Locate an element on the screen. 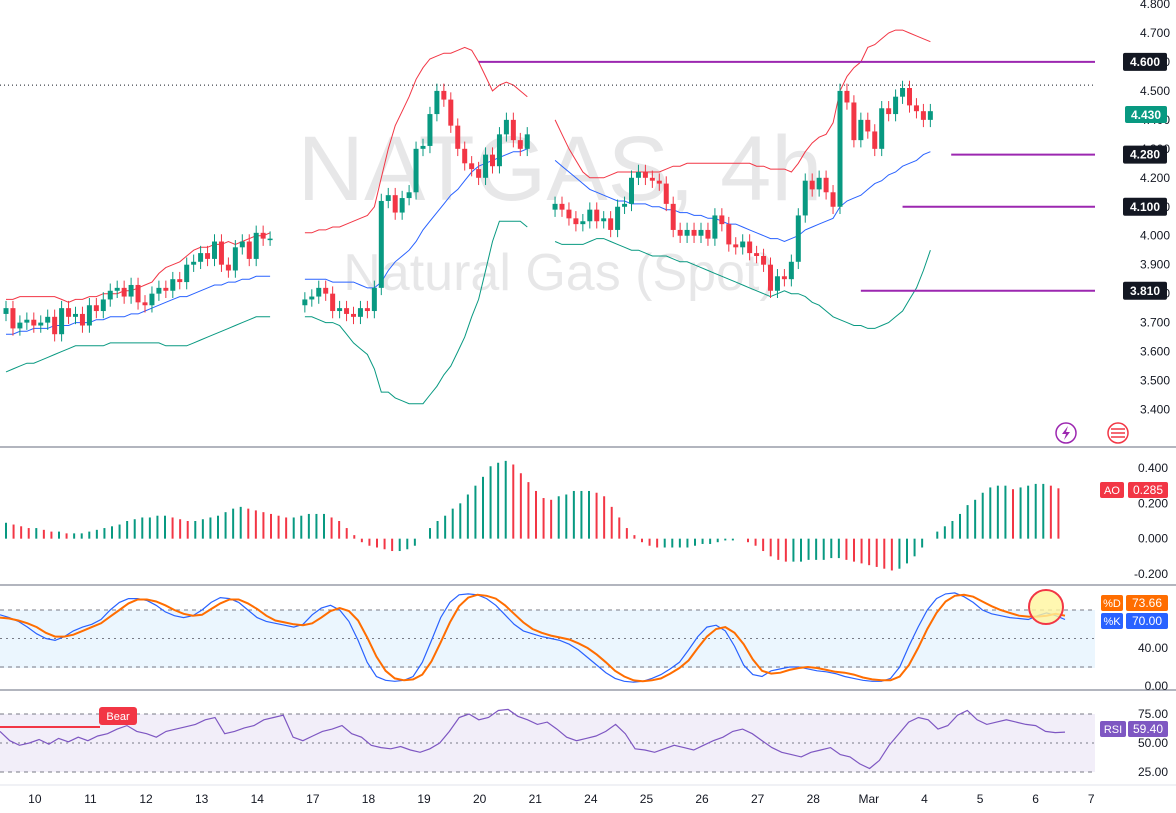 The image size is (1176, 813). time-tick-label: 7 is located at coordinates (1091, 799).